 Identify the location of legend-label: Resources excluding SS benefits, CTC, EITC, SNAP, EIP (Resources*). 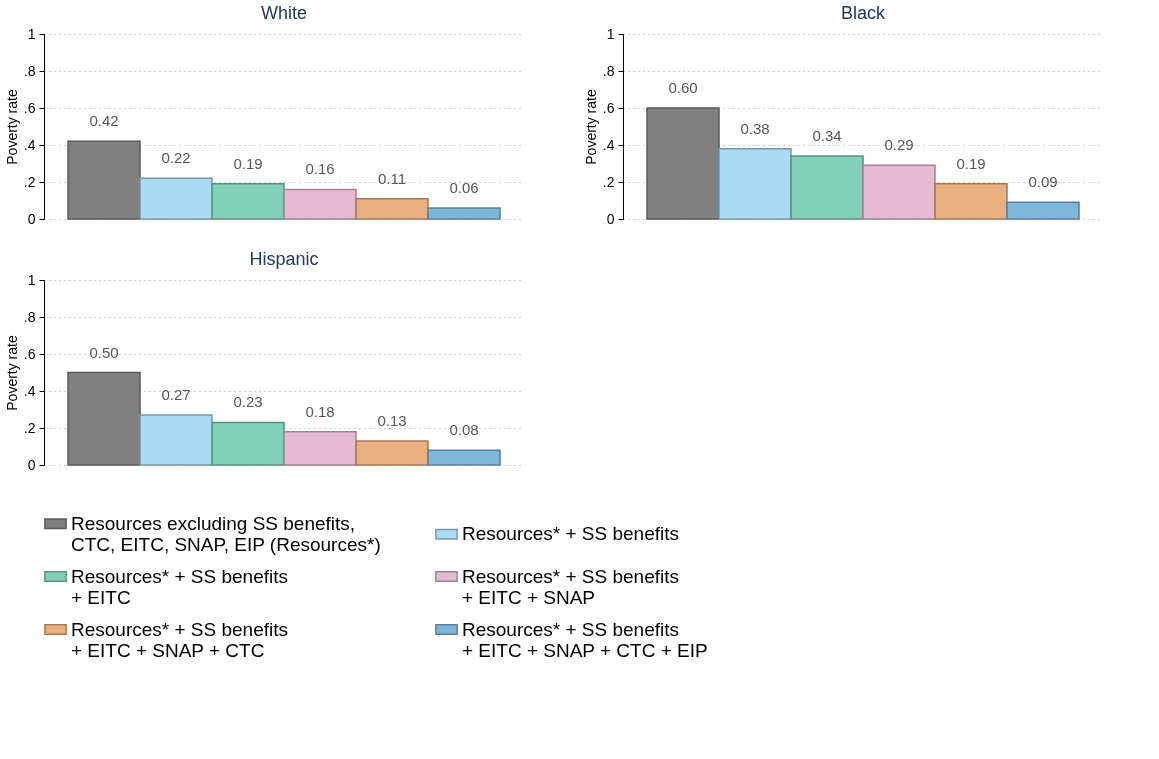
(226, 533).